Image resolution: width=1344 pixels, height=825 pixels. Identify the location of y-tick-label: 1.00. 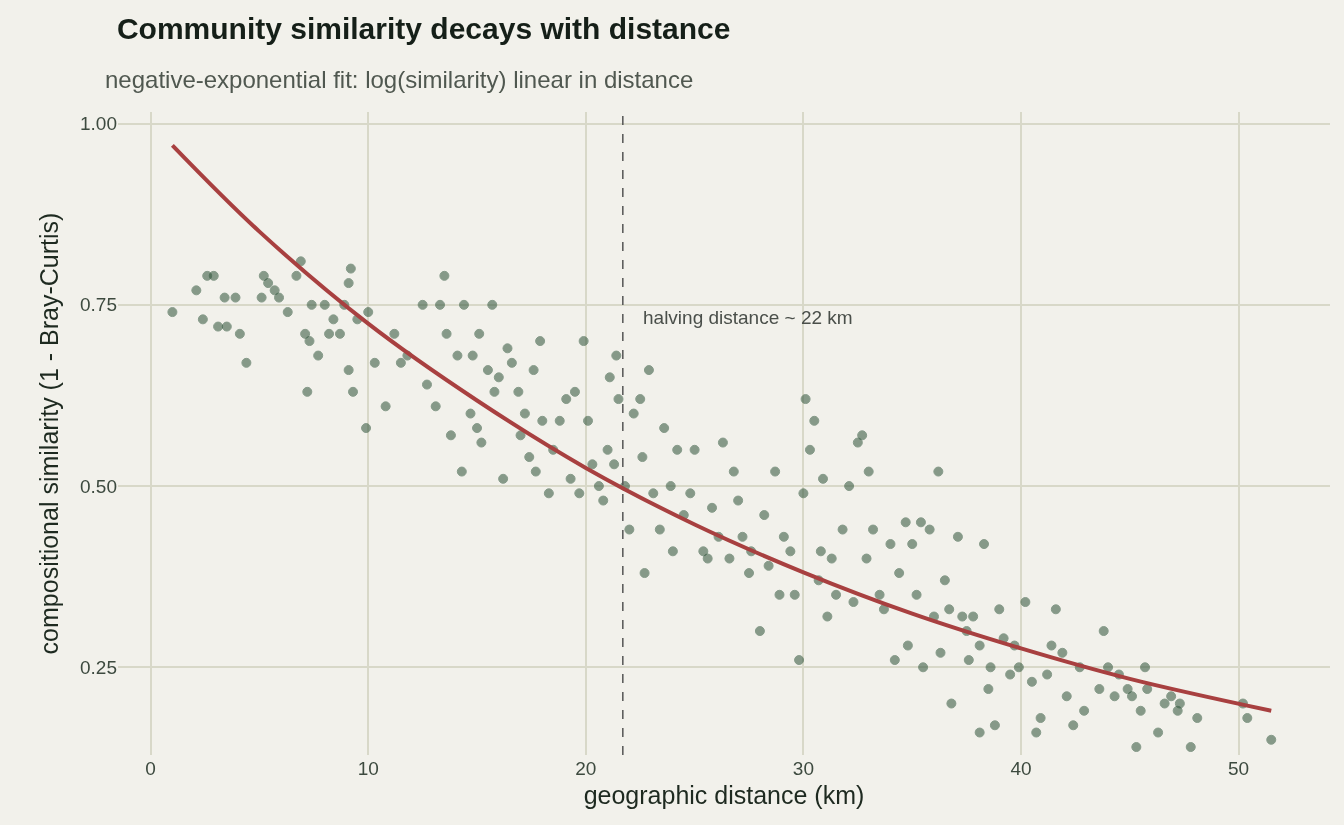
(98, 124).